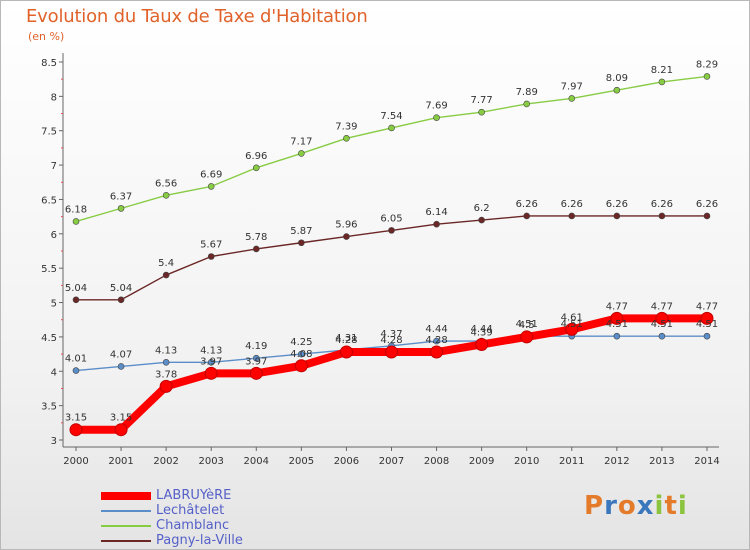 The width and height of the screenshot is (750, 550). What do you see at coordinates (54, 97) in the screenshot?
I see `y-tick-label: 8` at bounding box center [54, 97].